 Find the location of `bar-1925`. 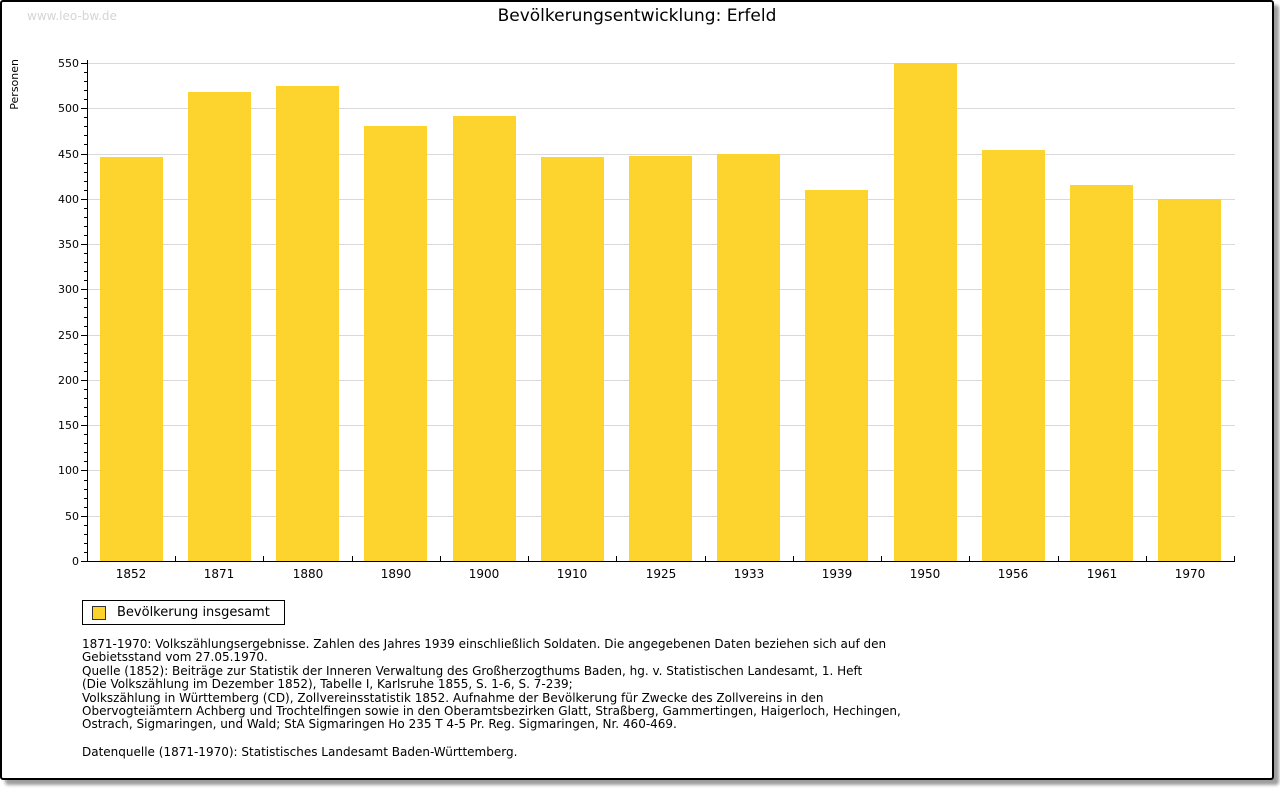

bar-1925 is located at coordinates (660, 358).